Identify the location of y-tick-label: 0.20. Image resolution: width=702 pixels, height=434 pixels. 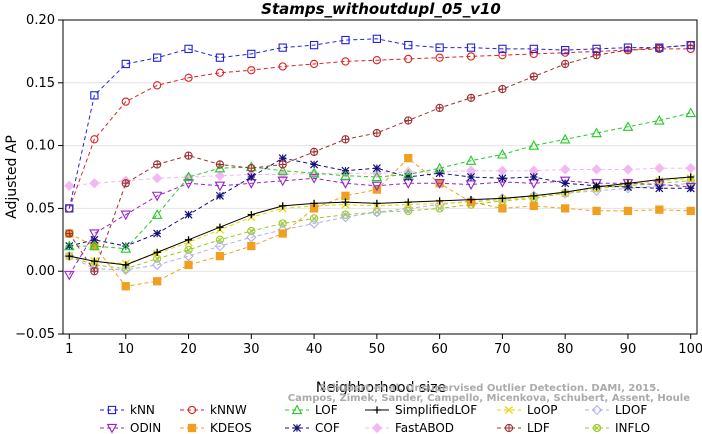
(40, 20).